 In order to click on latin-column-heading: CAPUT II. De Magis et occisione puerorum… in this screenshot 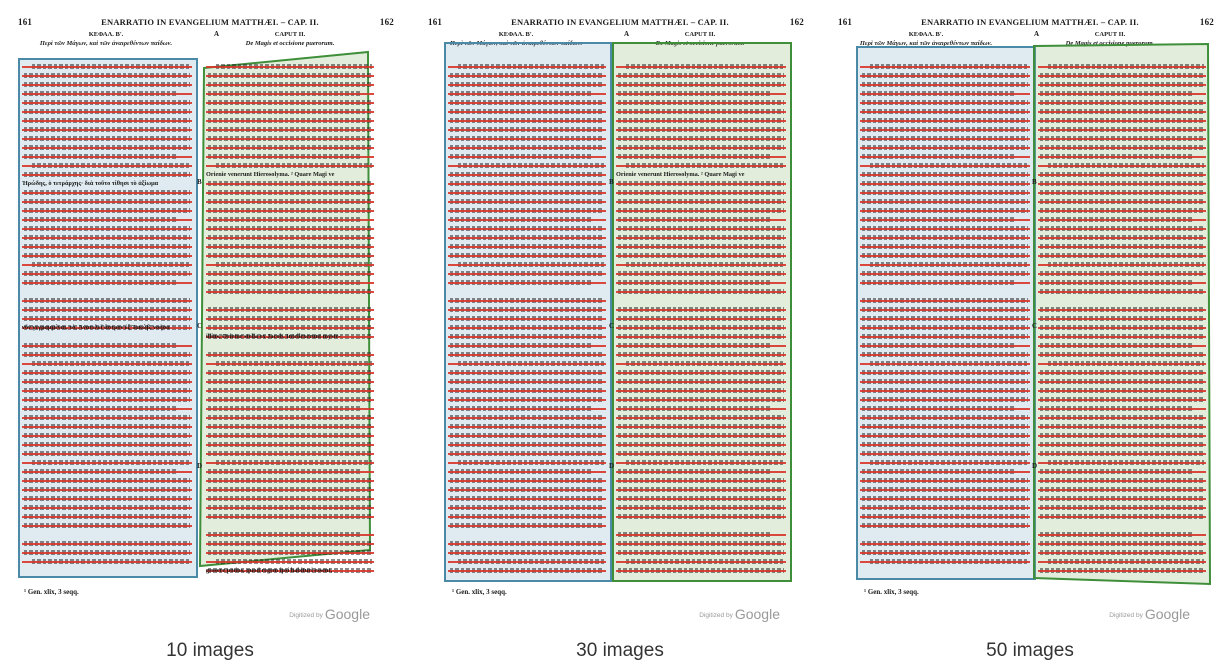, I will do `click(1110, 41)`.